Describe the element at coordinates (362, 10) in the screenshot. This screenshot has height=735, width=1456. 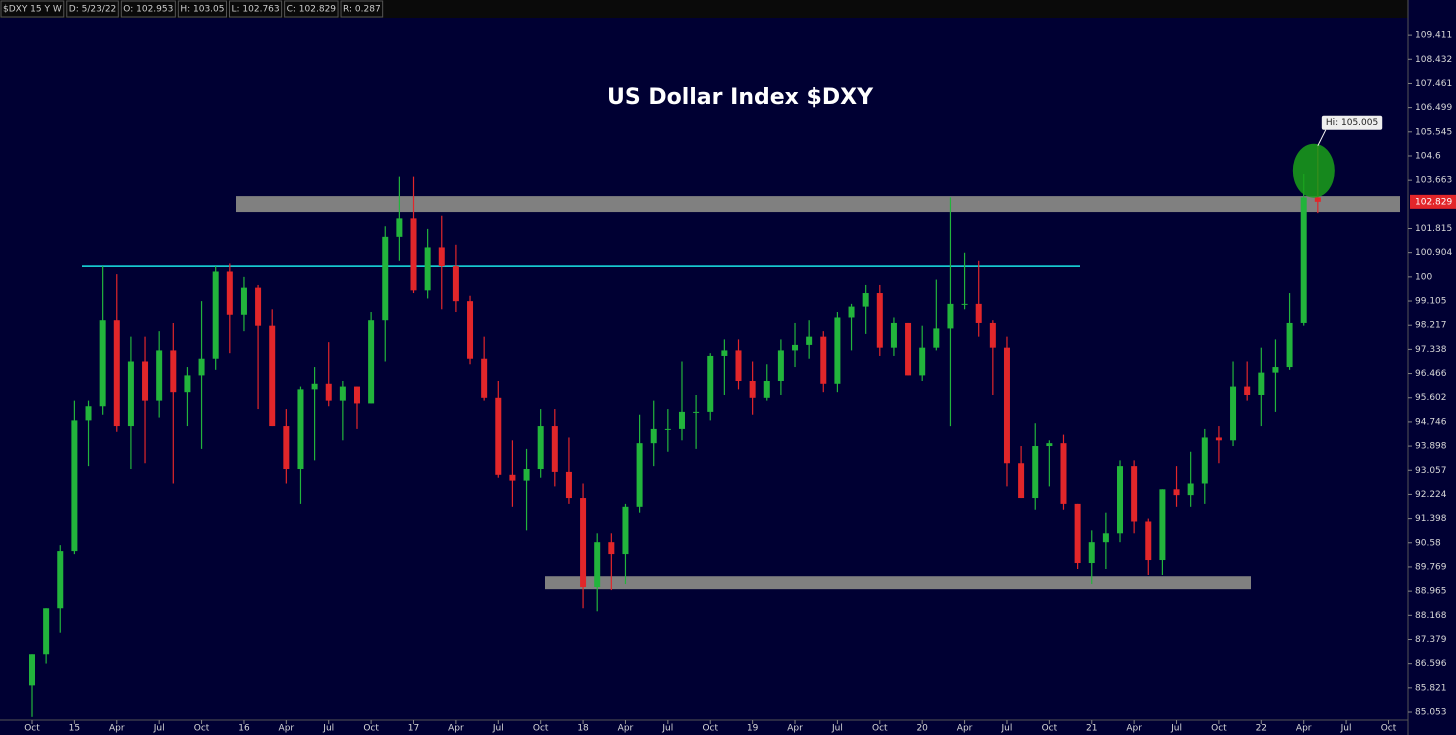
I see `header-info: R: 0.287` at that location.